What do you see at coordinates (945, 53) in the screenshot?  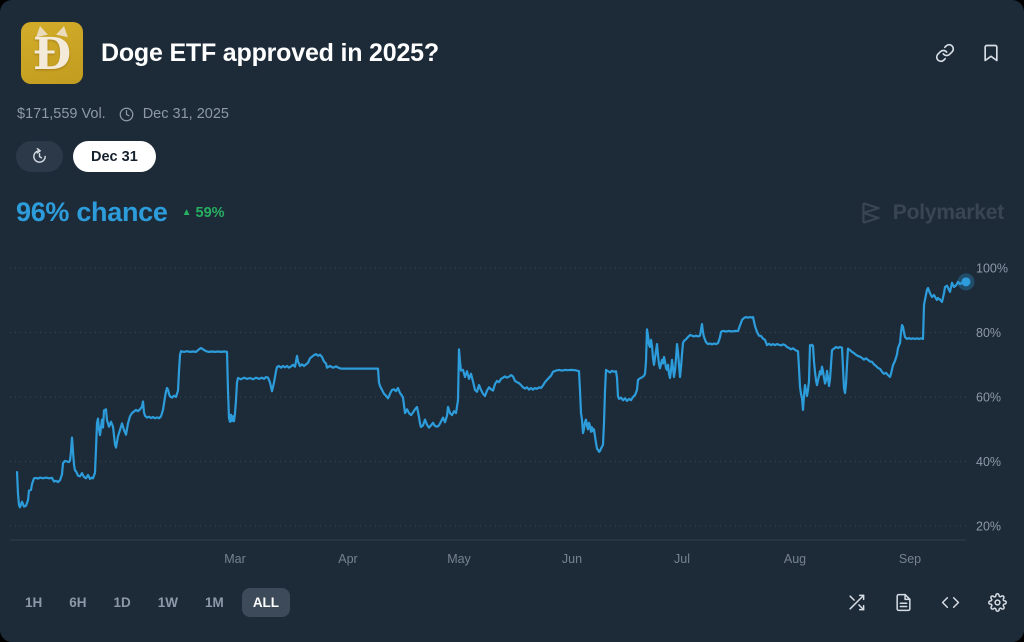 I see `link-icon` at bounding box center [945, 53].